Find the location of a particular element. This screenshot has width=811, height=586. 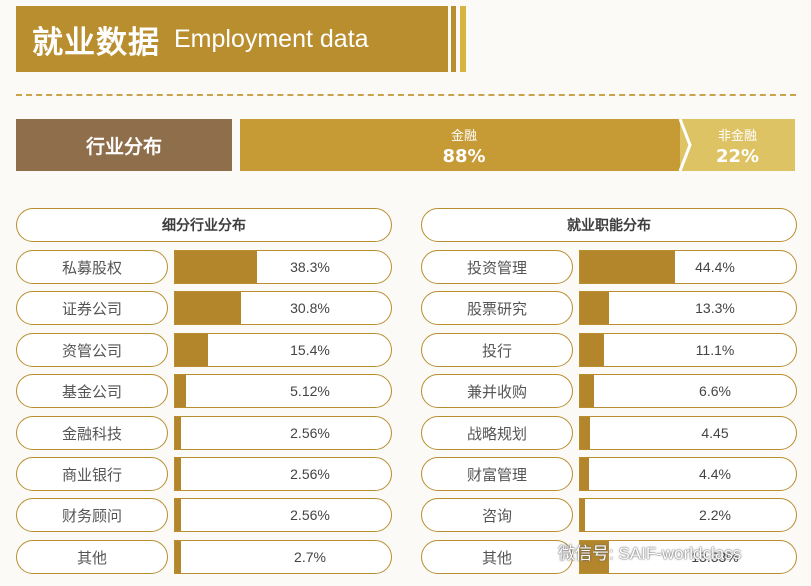

category-label: 私募股权 is located at coordinates (92, 267).